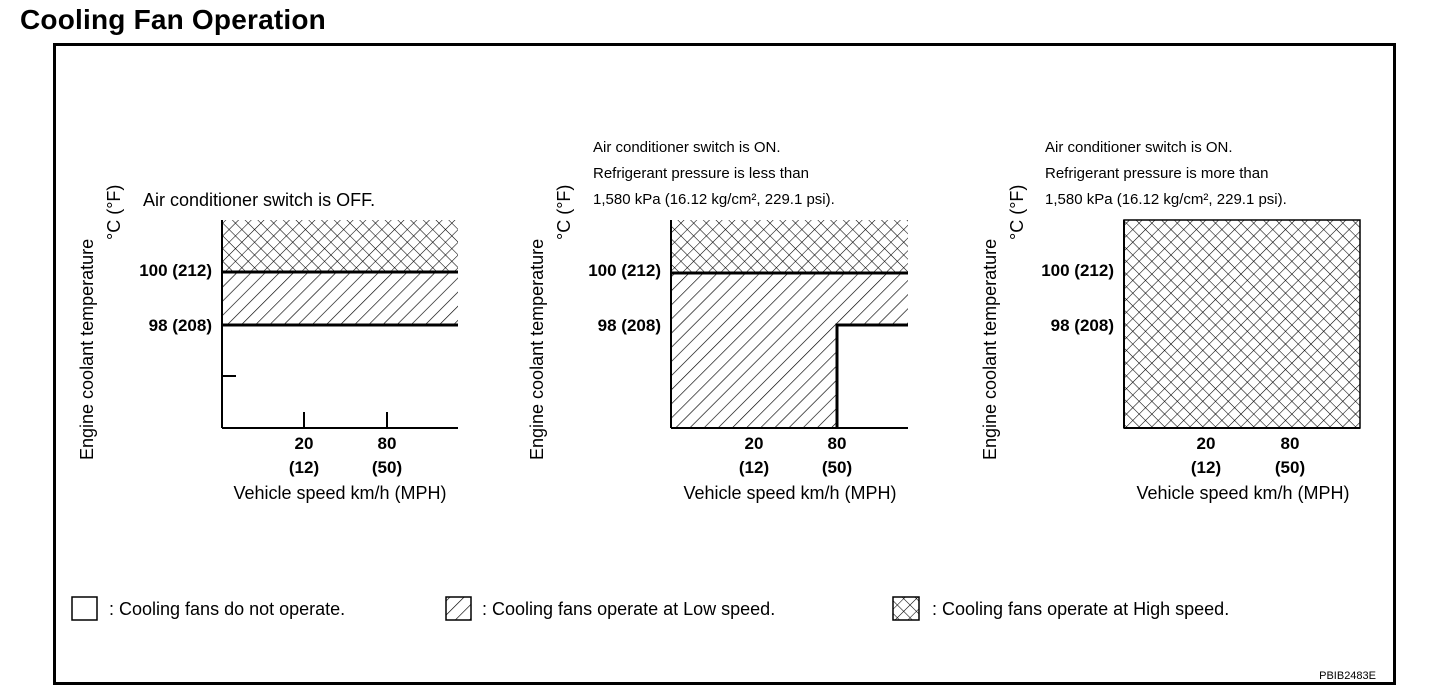 The width and height of the screenshot is (1440, 700). Describe the element at coordinates (84, 608) in the screenshot. I see `legend-swatch-none` at that location.